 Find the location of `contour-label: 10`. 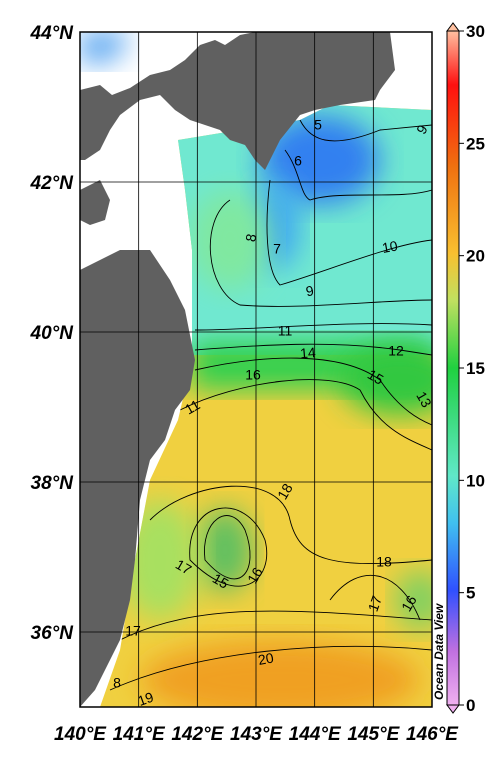

contour-label: 10 is located at coordinates (390, 246).